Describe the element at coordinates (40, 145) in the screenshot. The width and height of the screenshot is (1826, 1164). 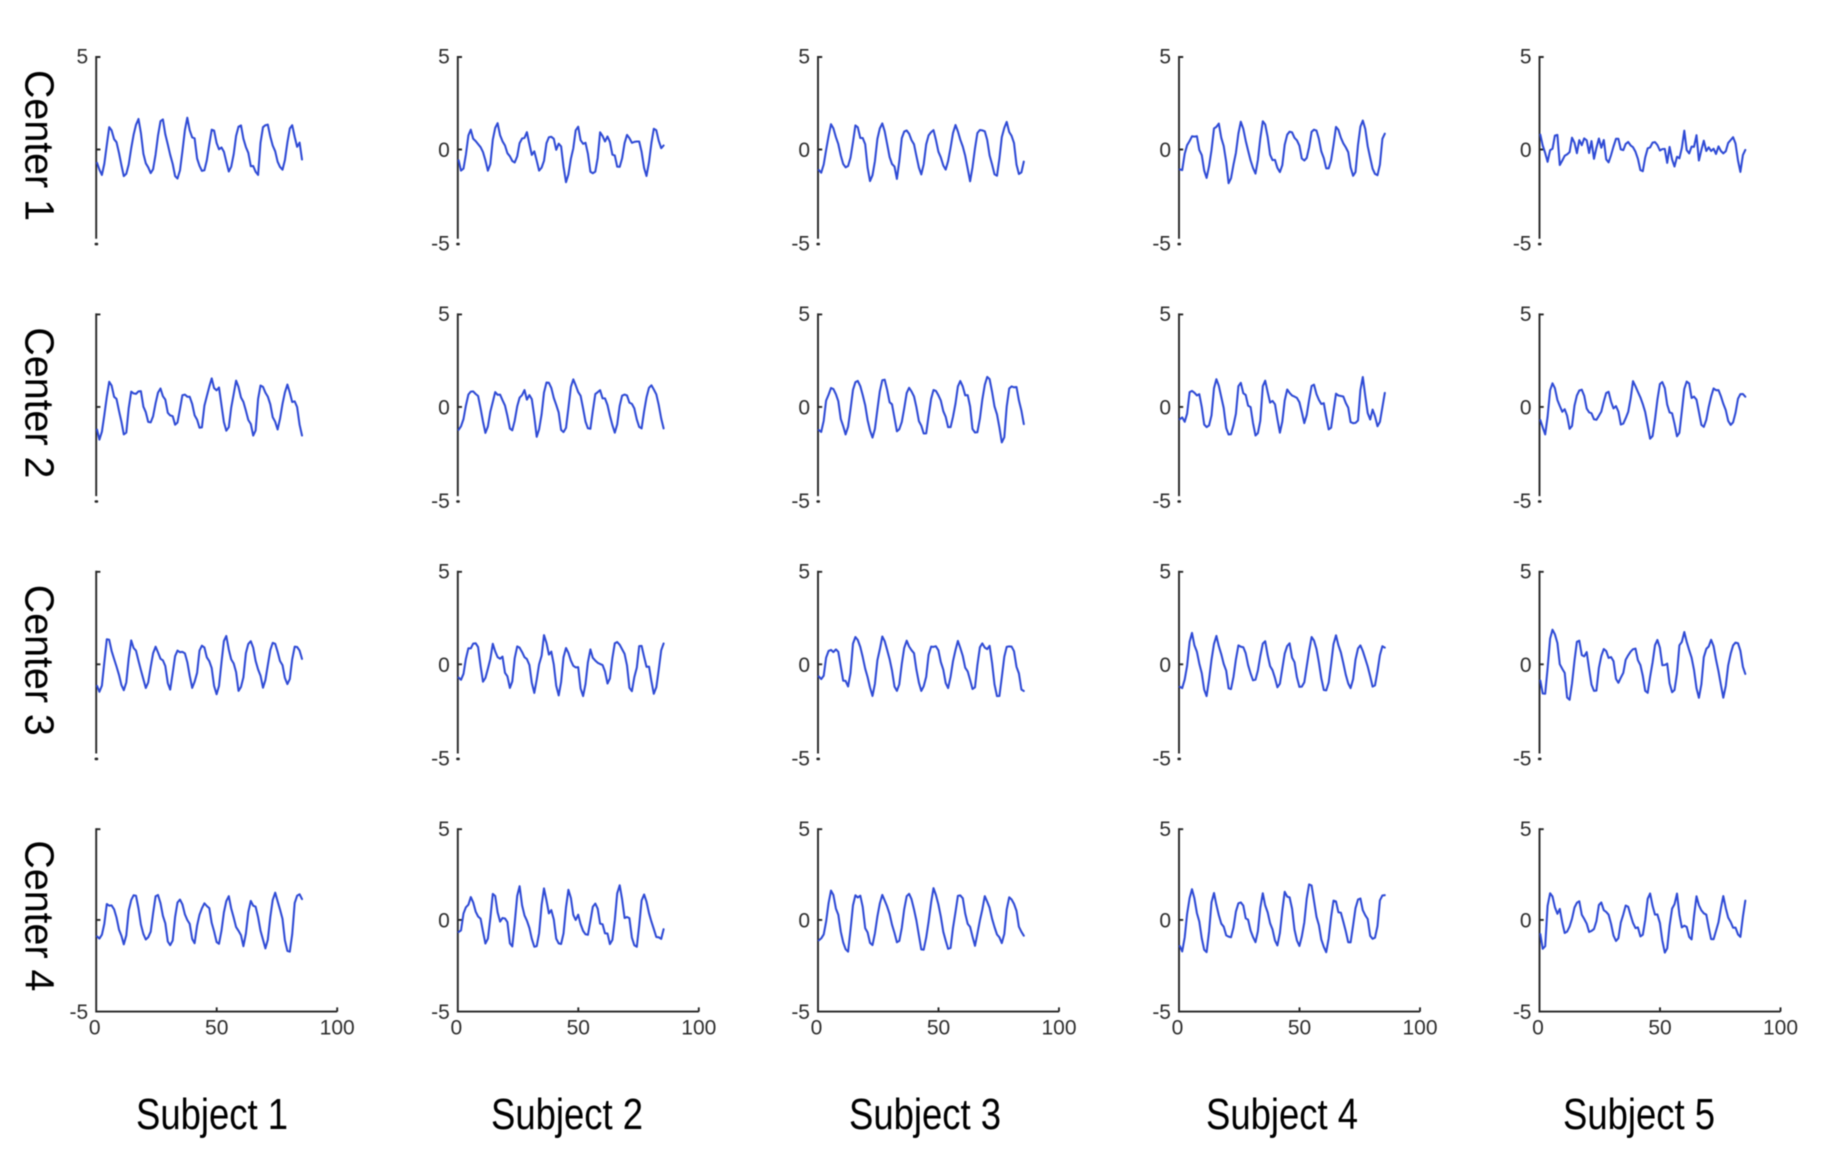
I see `svg-text: Center 1` at that location.